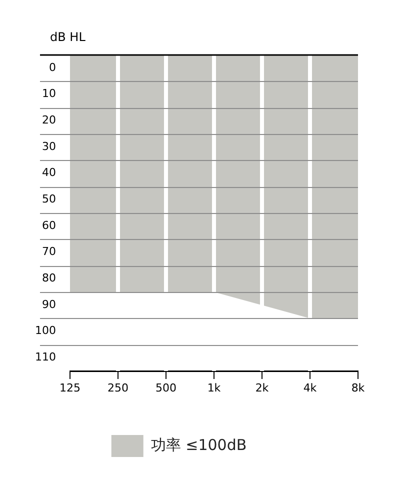 The height and width of the screenshot is (477, 399). I want to click on y-tick-label: 20, so click(49, 120).